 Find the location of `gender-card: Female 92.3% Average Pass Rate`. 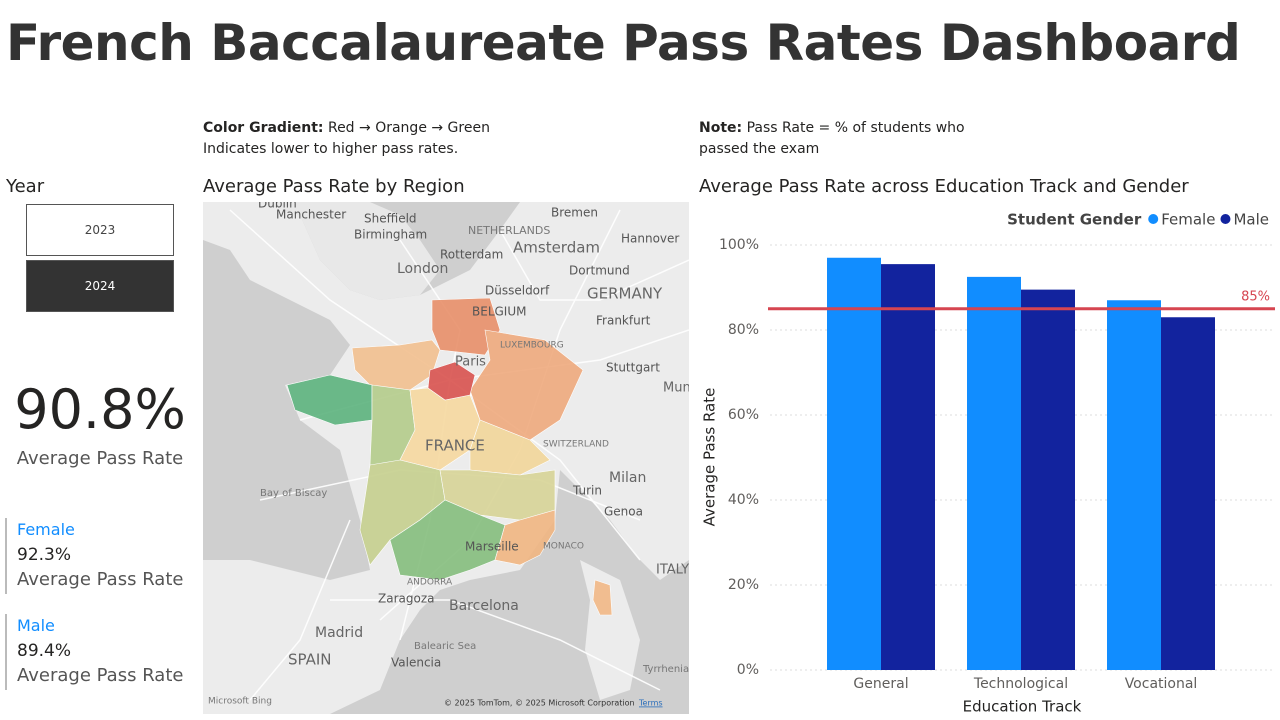

gender-card: Female 92.3% Average Pass Rate is located at coordinates (94, 556).